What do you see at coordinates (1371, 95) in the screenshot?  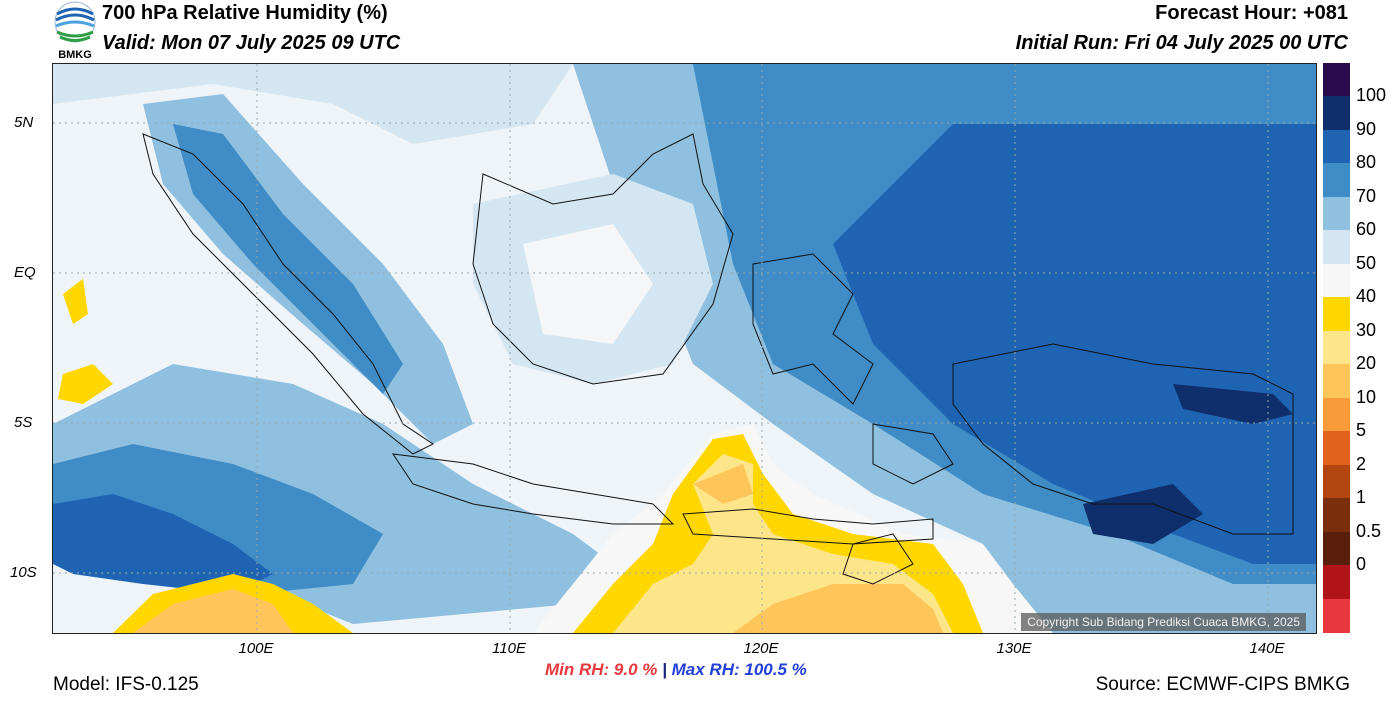 I see `colorbar-label: 100` at bounding box center [1371, 95].